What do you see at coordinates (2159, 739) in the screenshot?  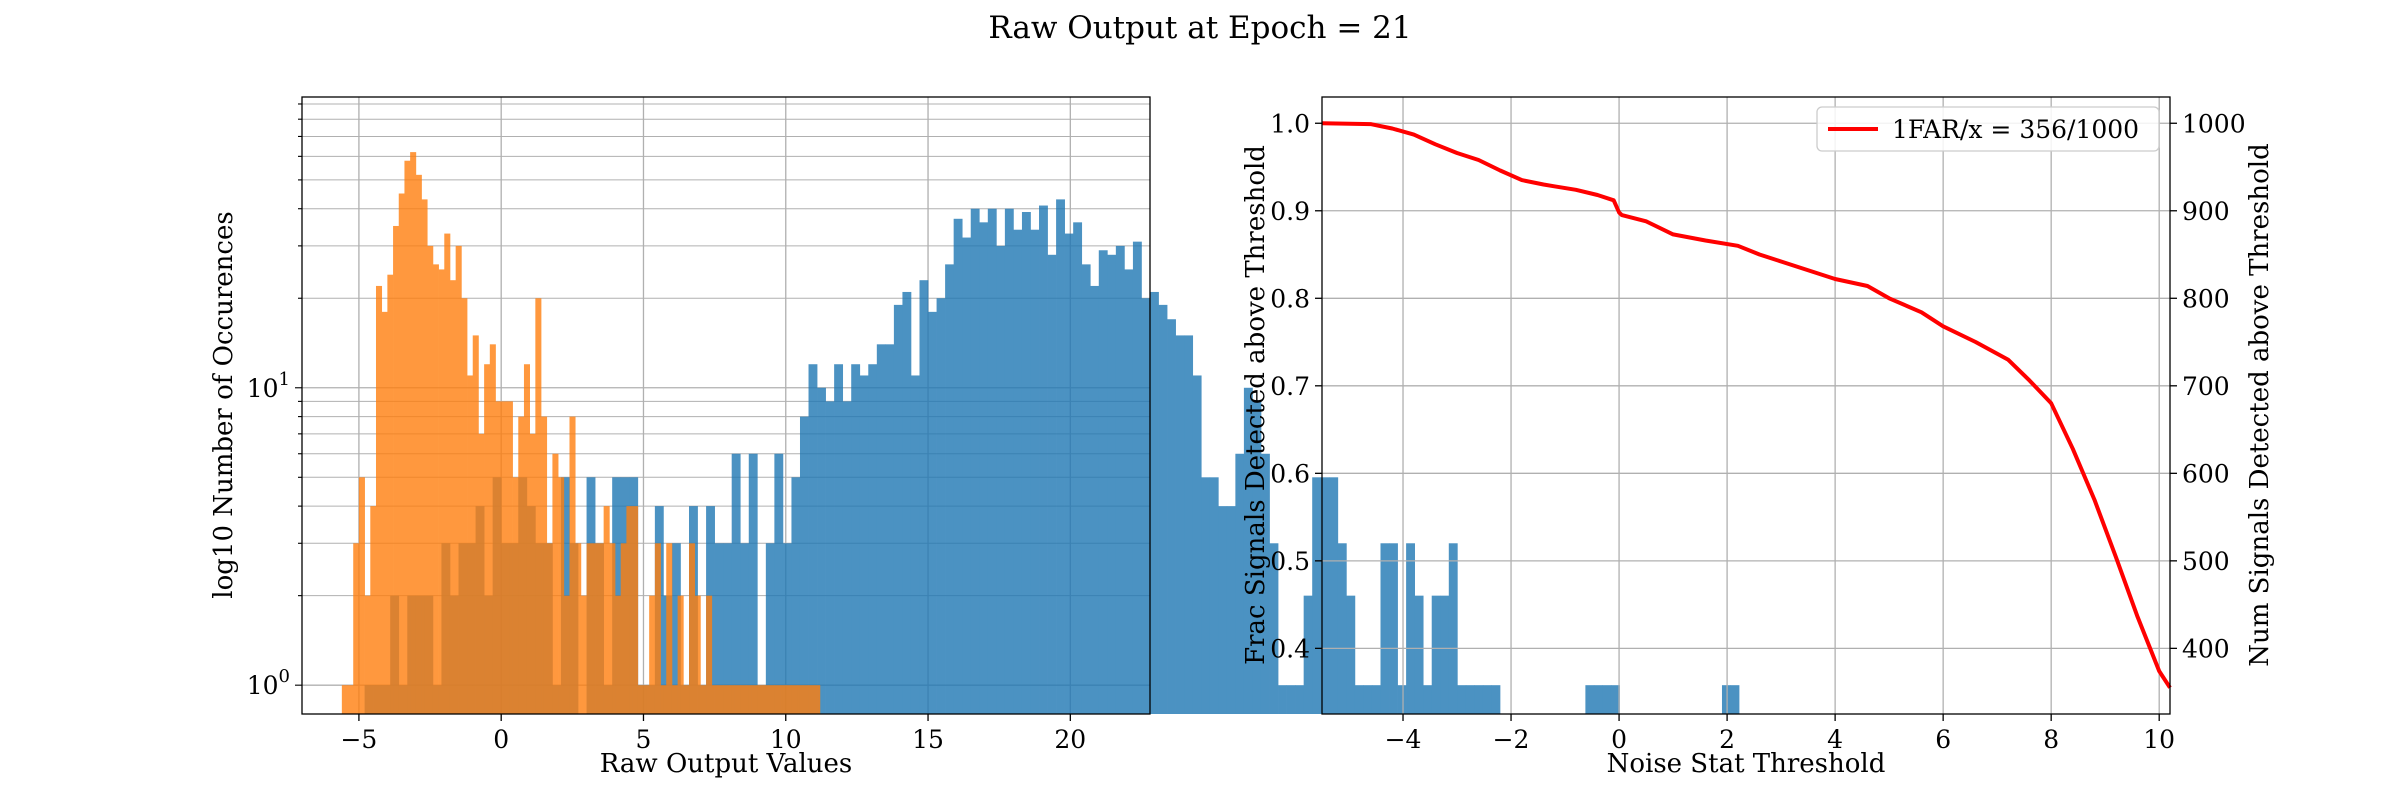 I see `line-xtick-label: 10` at bounding box center [2159, 739].